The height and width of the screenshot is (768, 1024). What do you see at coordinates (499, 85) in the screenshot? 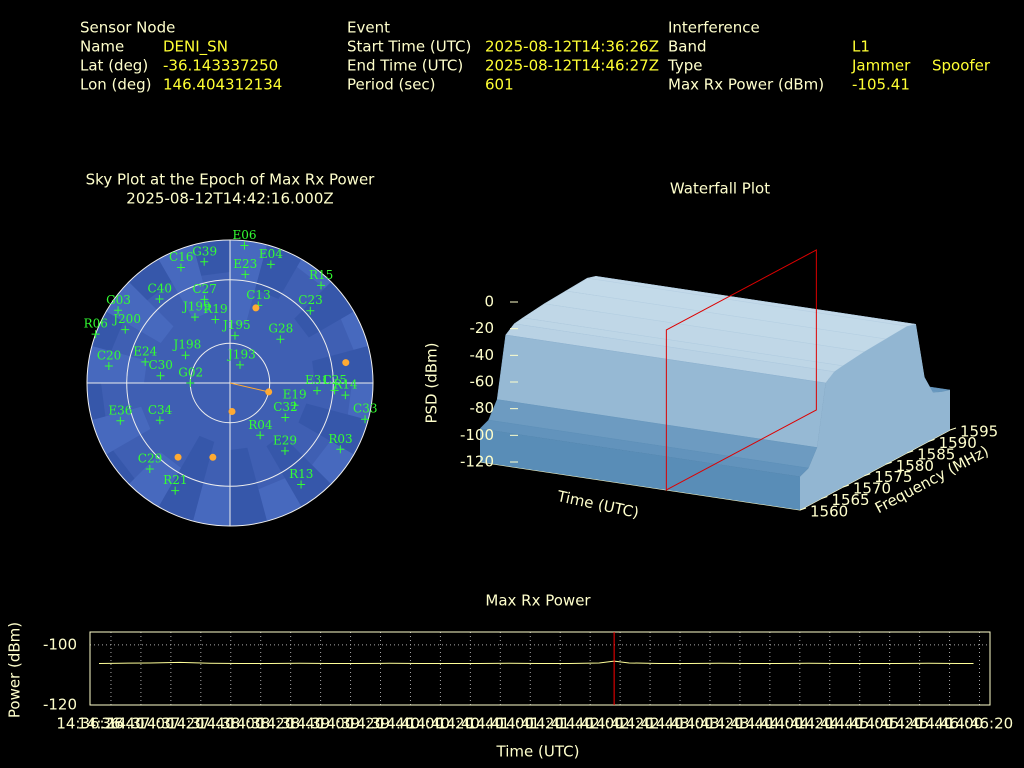
I see `field-value: 601` at bounding box center [499, 85].